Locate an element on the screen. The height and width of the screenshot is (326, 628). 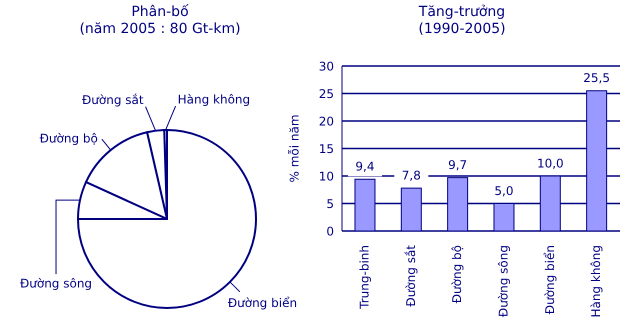
x-tick-label: Đường biển is located at coordinates (549, 279).